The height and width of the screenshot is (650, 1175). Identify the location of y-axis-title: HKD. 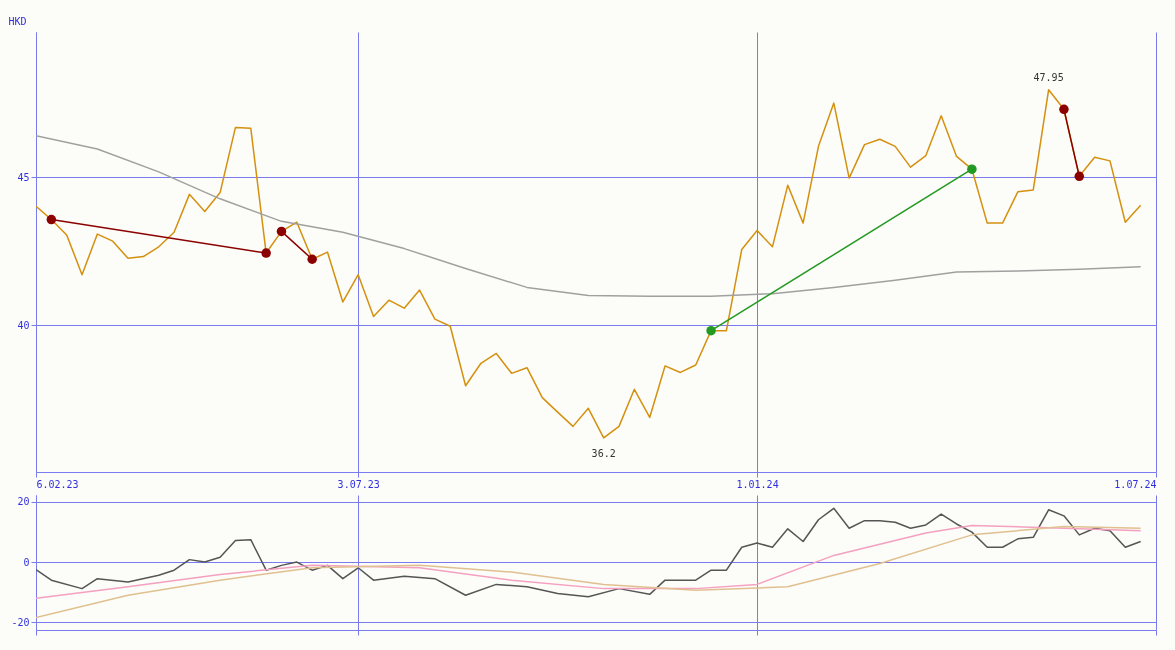
(17, 21).